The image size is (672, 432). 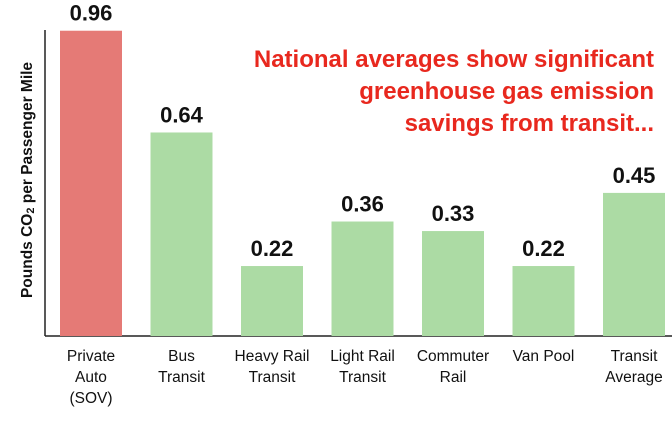 What do you see at coordinates (543, 248) in the screenshot?
I see `value-label-5: 0.22` at bounding box center [543, 248].